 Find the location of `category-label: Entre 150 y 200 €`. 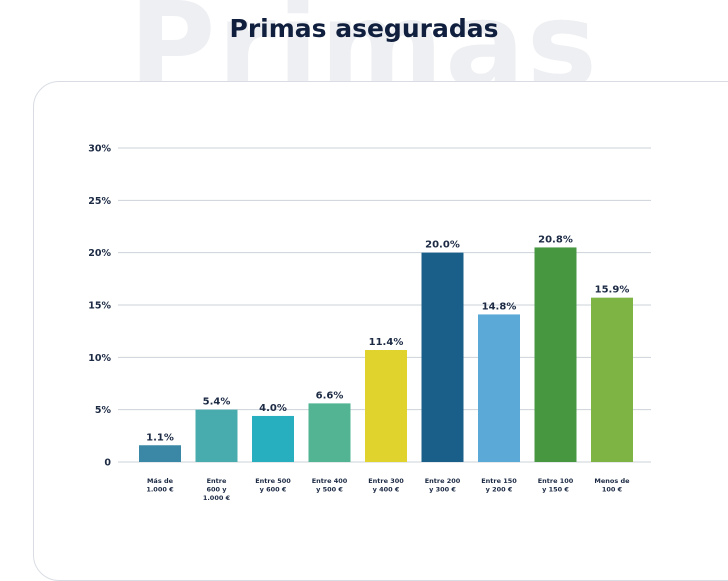

category-label: Entre 150 y 200 € is located at coordinates (499, 485).